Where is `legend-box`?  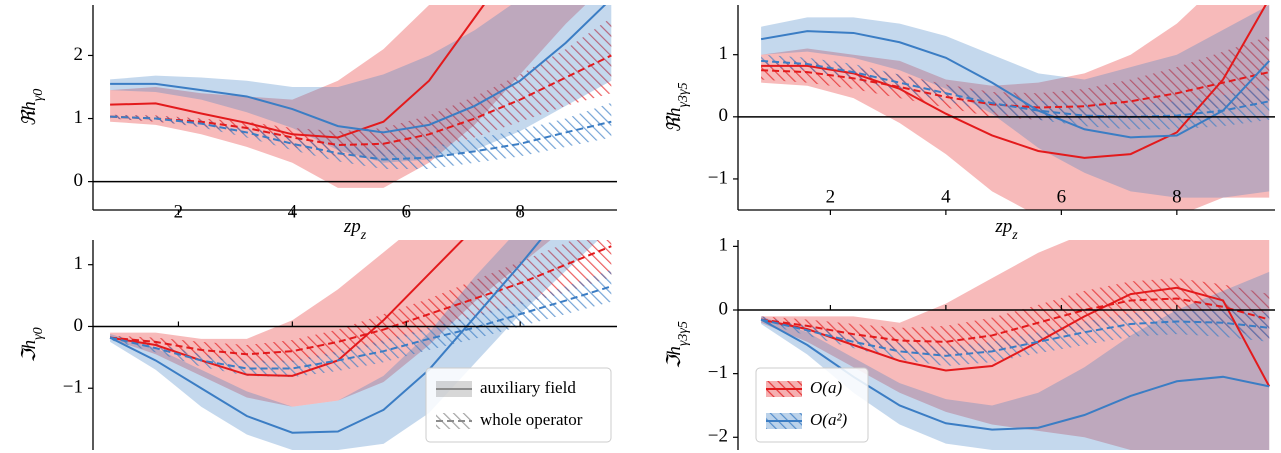
legend-box is located at coordinates (518, 405).